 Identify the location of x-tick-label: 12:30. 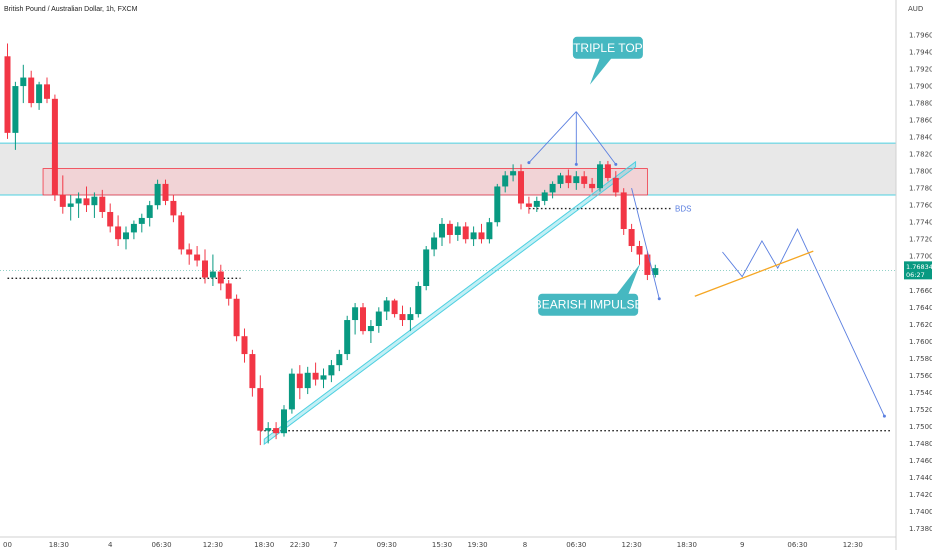
(632, 545).